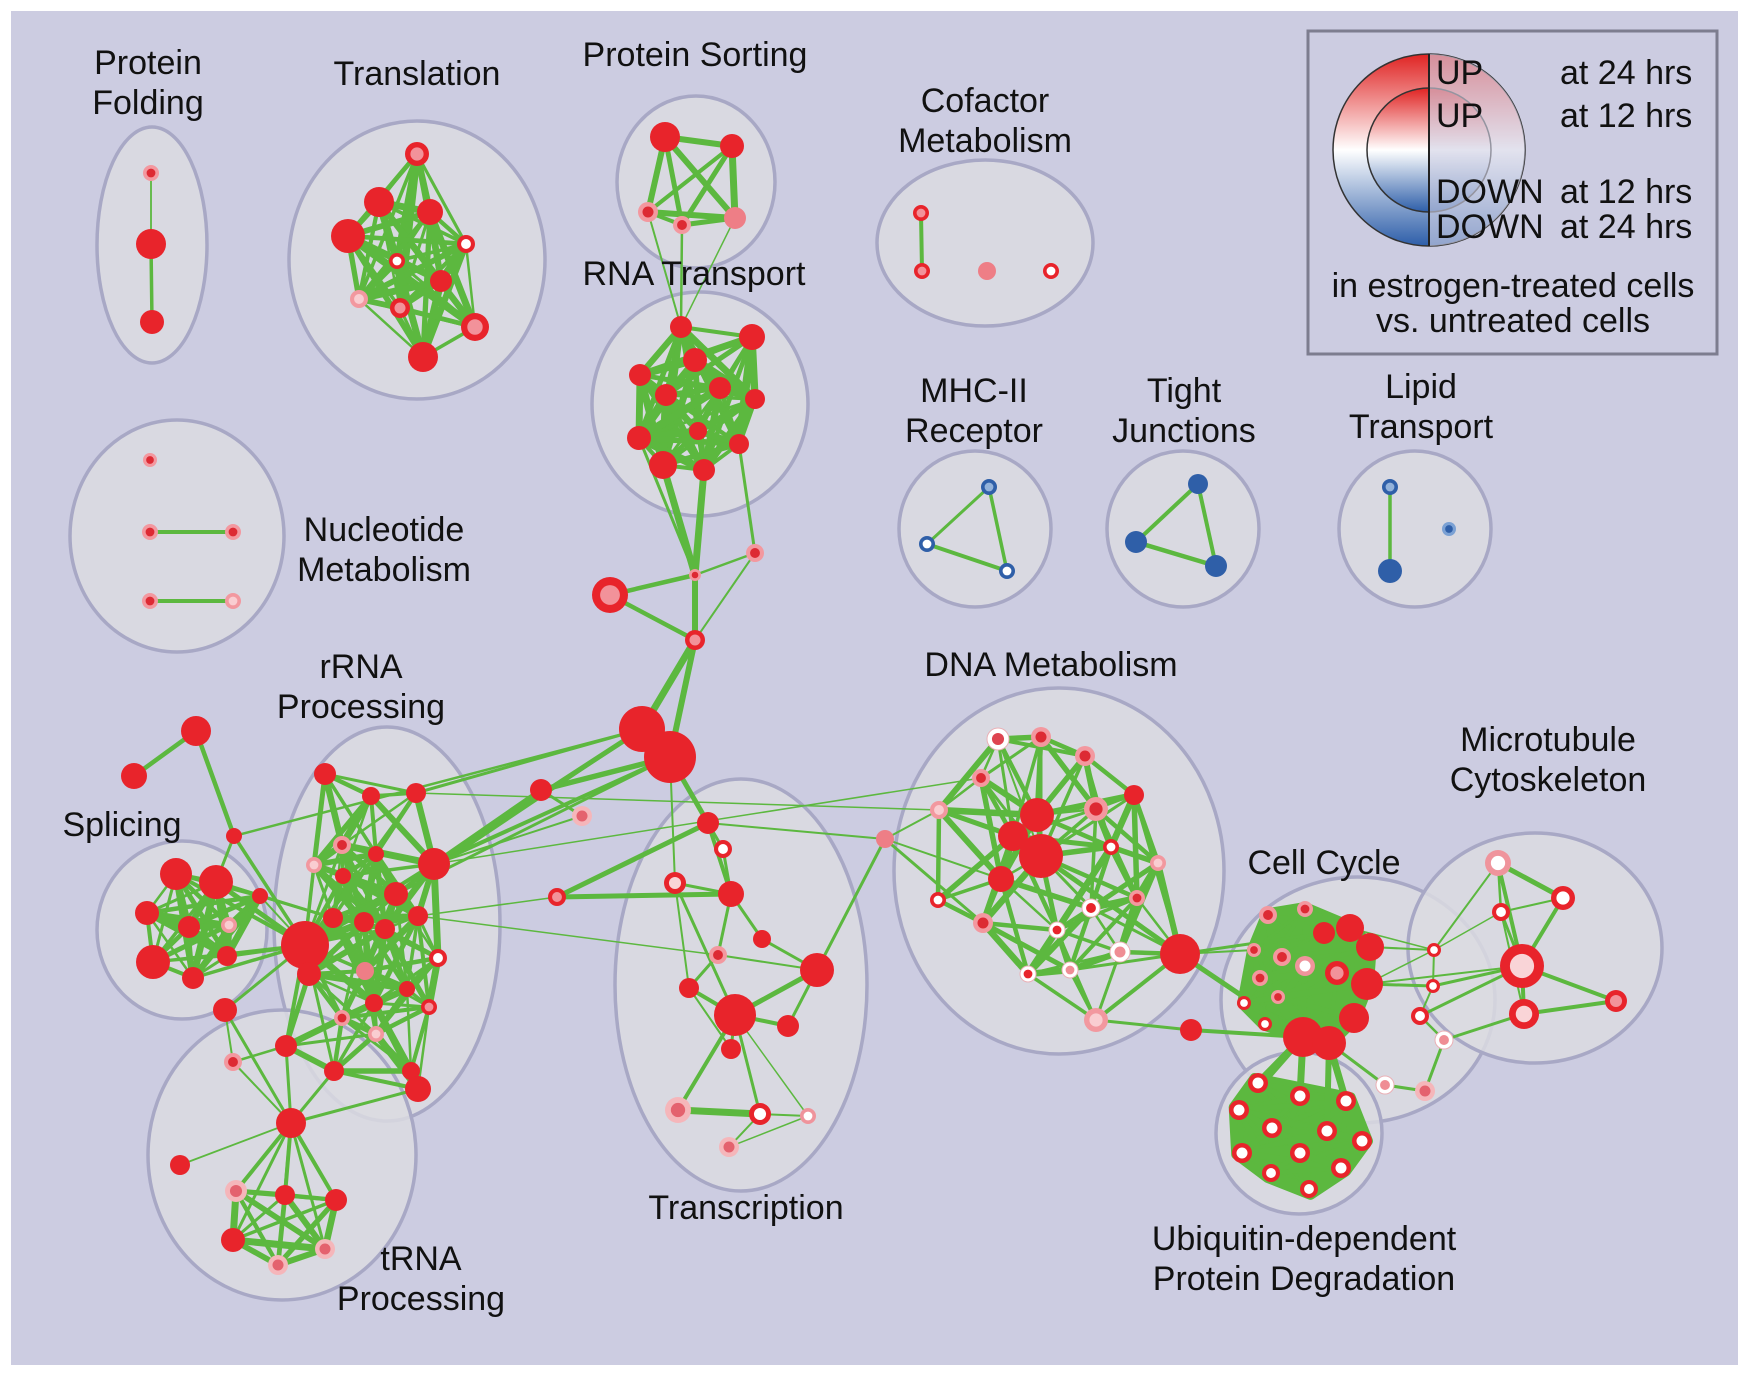 The width and height of the screenshot is (1750, 1376). I want to click on node-ubiquitin-9-red-ring-white-center, so click(1271, 1173).